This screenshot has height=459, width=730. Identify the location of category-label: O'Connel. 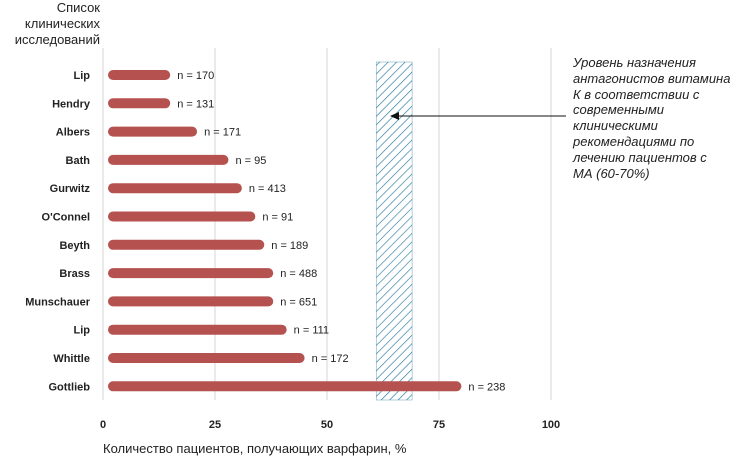
(66, 218).